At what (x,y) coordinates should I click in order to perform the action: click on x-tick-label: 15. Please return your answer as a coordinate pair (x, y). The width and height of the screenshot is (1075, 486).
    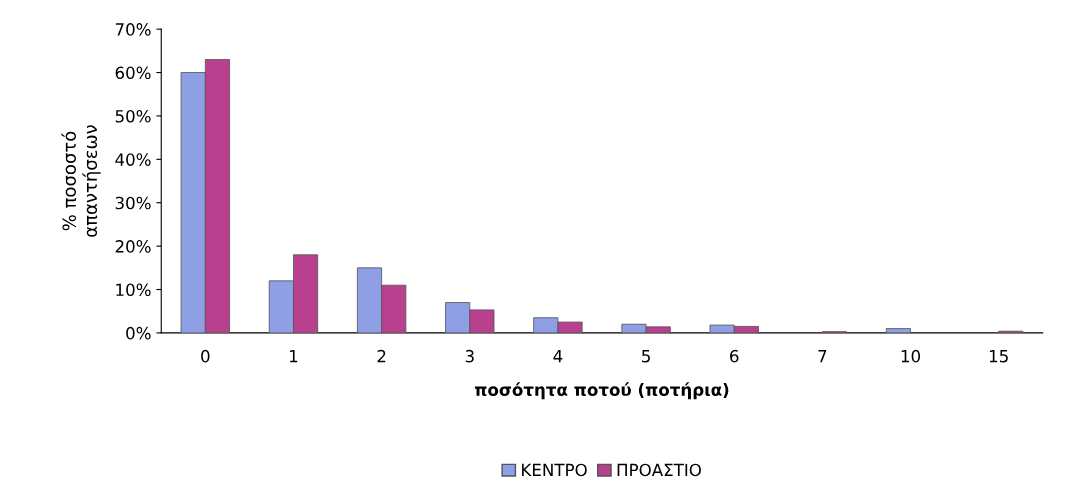
    Looking at the image, I should click on (998, 356).